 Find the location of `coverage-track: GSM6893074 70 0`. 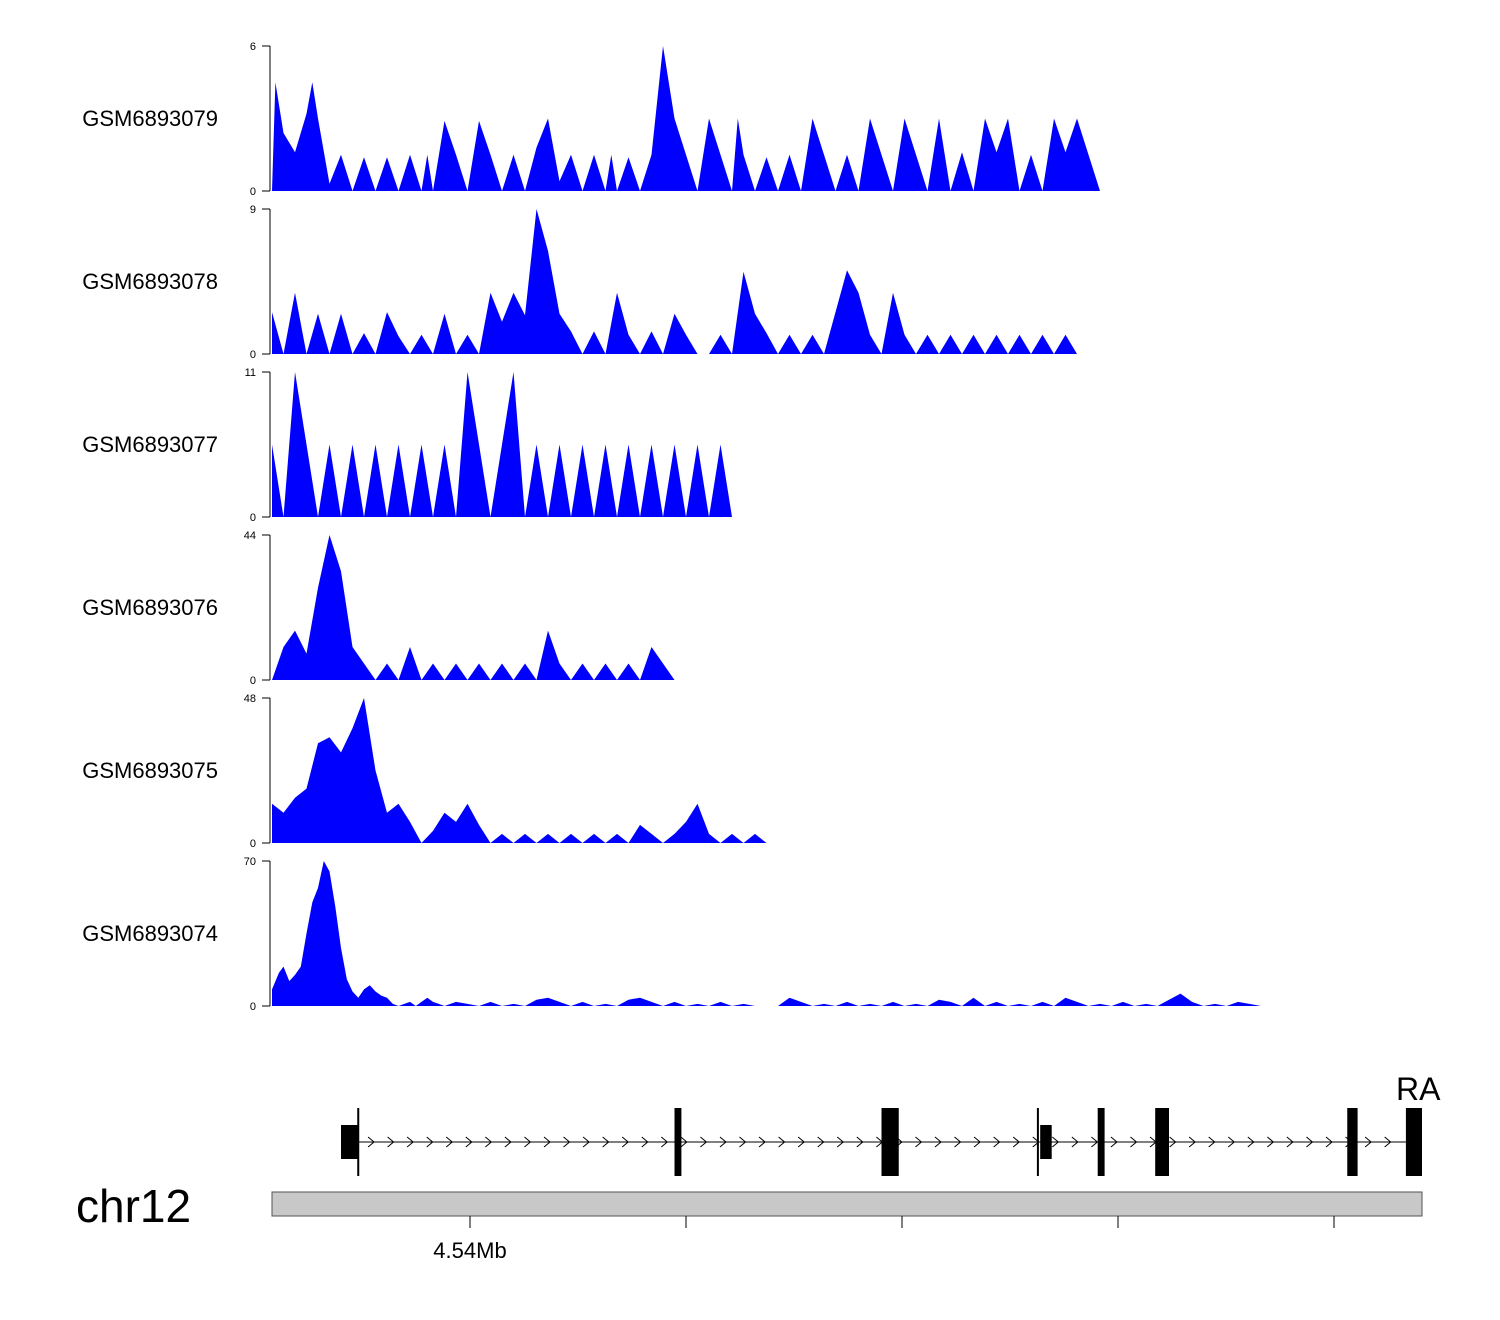

coverage-track: GSM6893074 70 0 is located at coordinates (671, 934).